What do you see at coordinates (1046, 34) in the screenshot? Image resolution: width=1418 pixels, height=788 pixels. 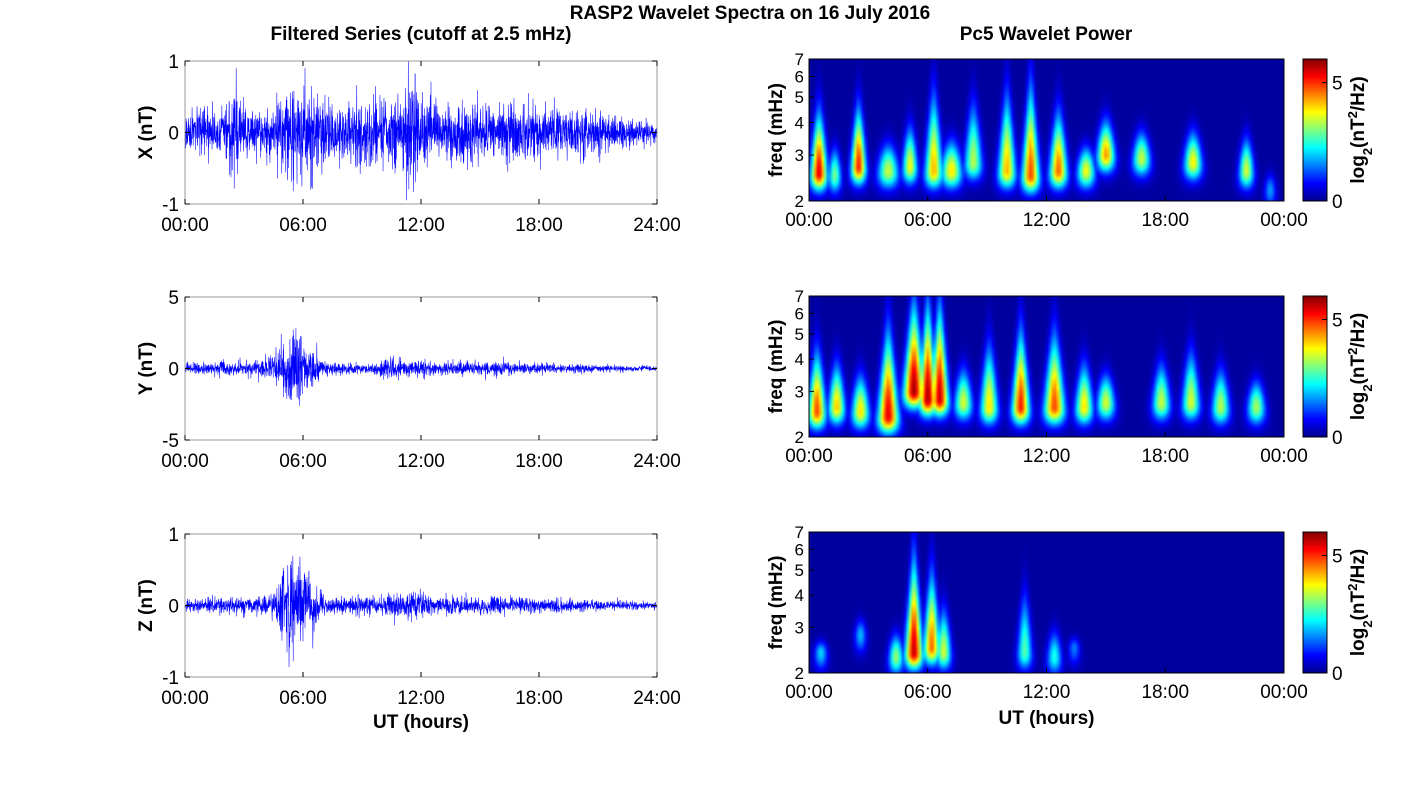 I see `right-column-title: Pc5 Wavelet Power` at bounding box center [1046, 34].